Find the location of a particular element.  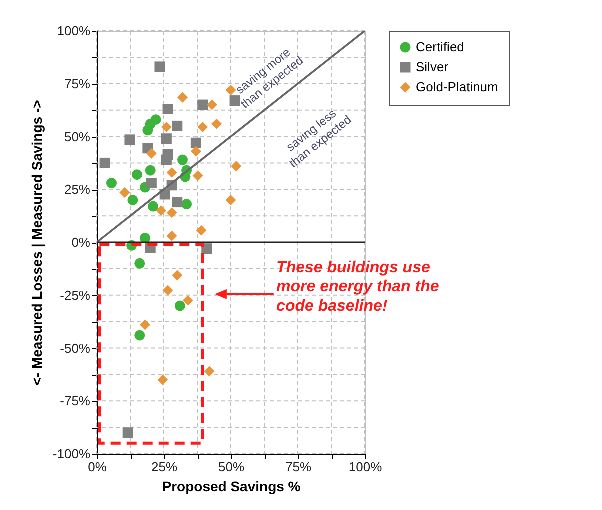

y-tick-label: 100% is located at coordinates (74, 31).